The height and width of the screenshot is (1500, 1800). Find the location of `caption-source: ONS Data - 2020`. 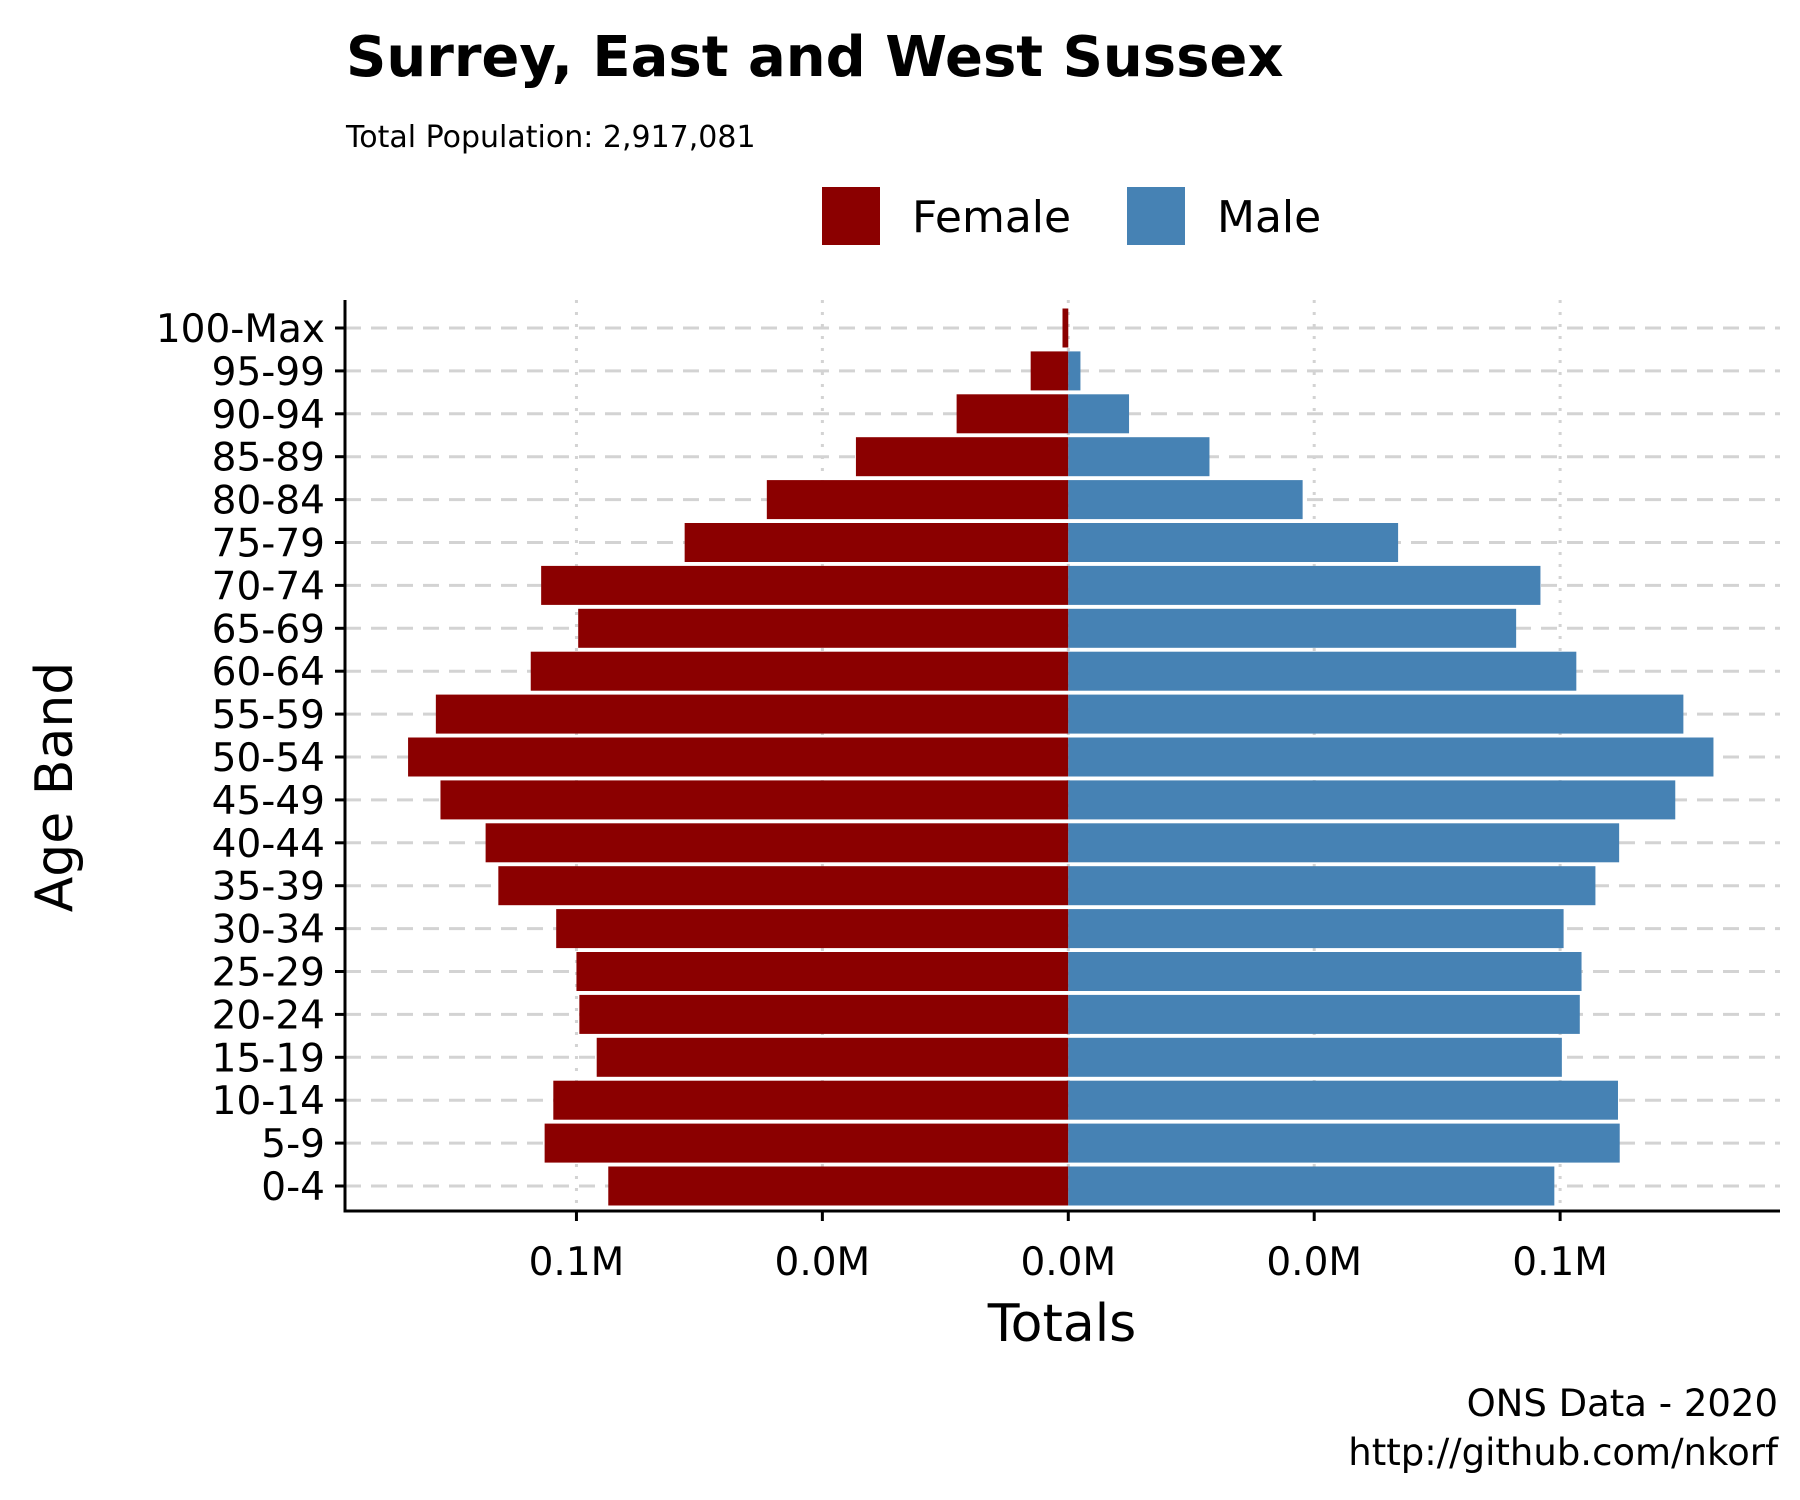

caption-source: ONS Data - 2020 is located at coordinates (1622, 1403).